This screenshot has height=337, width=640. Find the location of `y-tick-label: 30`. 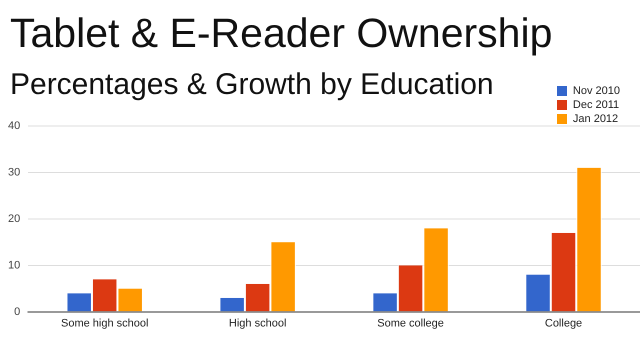

y-tick-label: 30 is located at coordinates (14, 172).